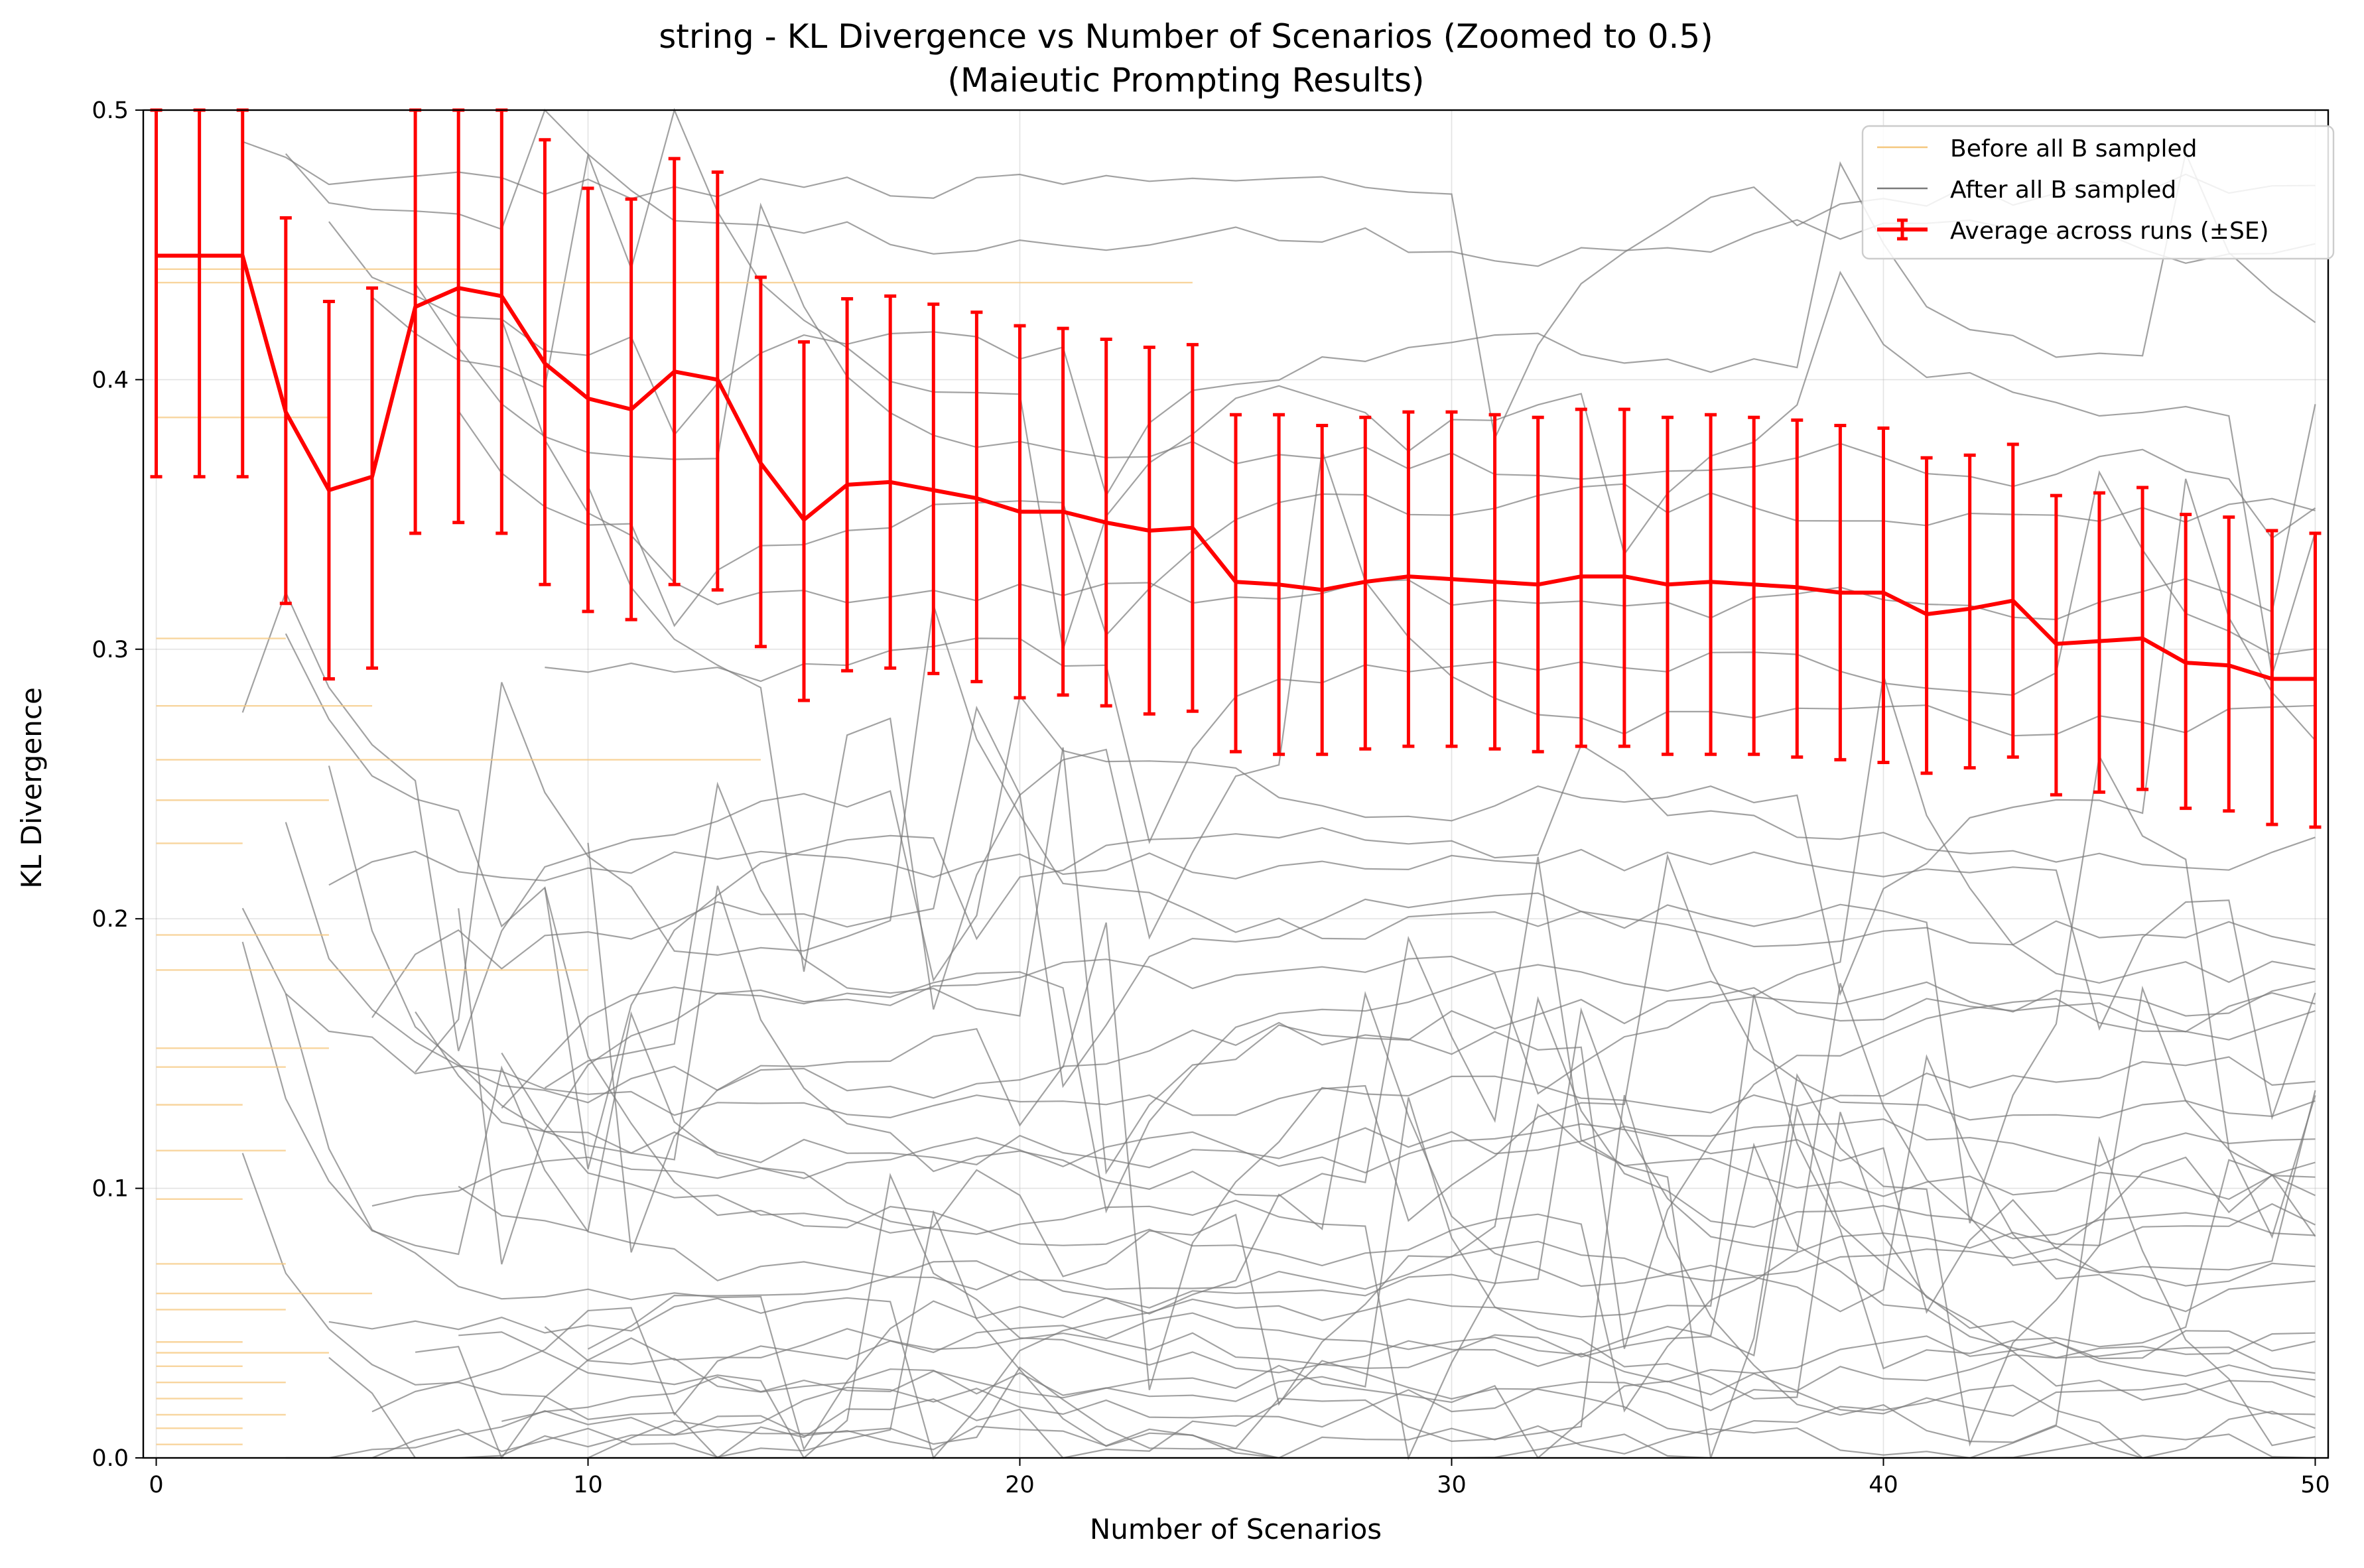 The image size is (2364, 1568). Describe the element at coordinates (2063, 190) in the screenshot. I see `legend-after-label: After all B sampled` at that location.